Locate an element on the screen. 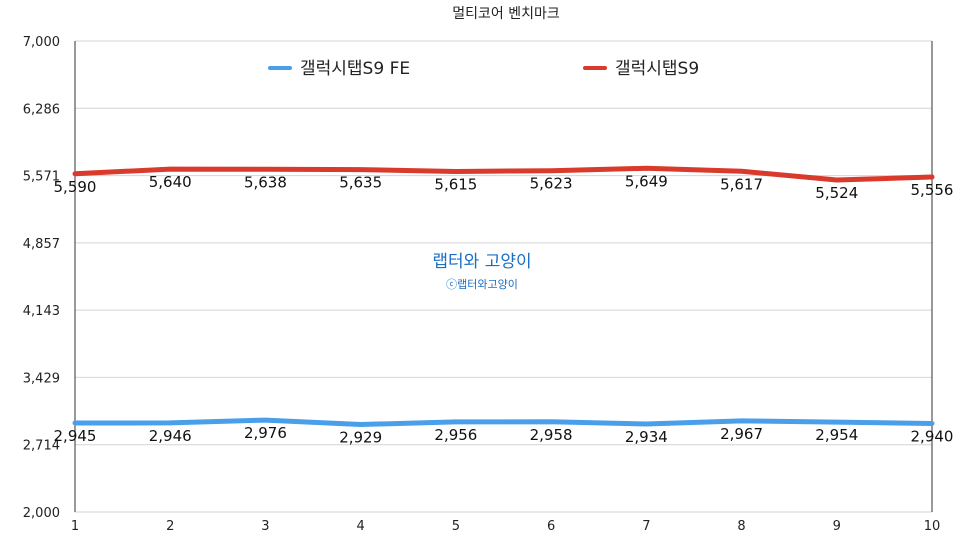 The height and width of the screenshot is (541, 966). chart-title: 멀티코어 벤치마크 is located at coordinates (506, 14).